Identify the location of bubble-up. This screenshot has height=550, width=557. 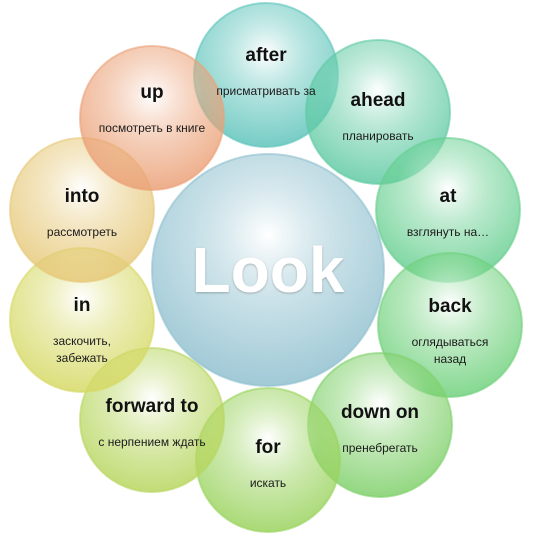
(152, 118).